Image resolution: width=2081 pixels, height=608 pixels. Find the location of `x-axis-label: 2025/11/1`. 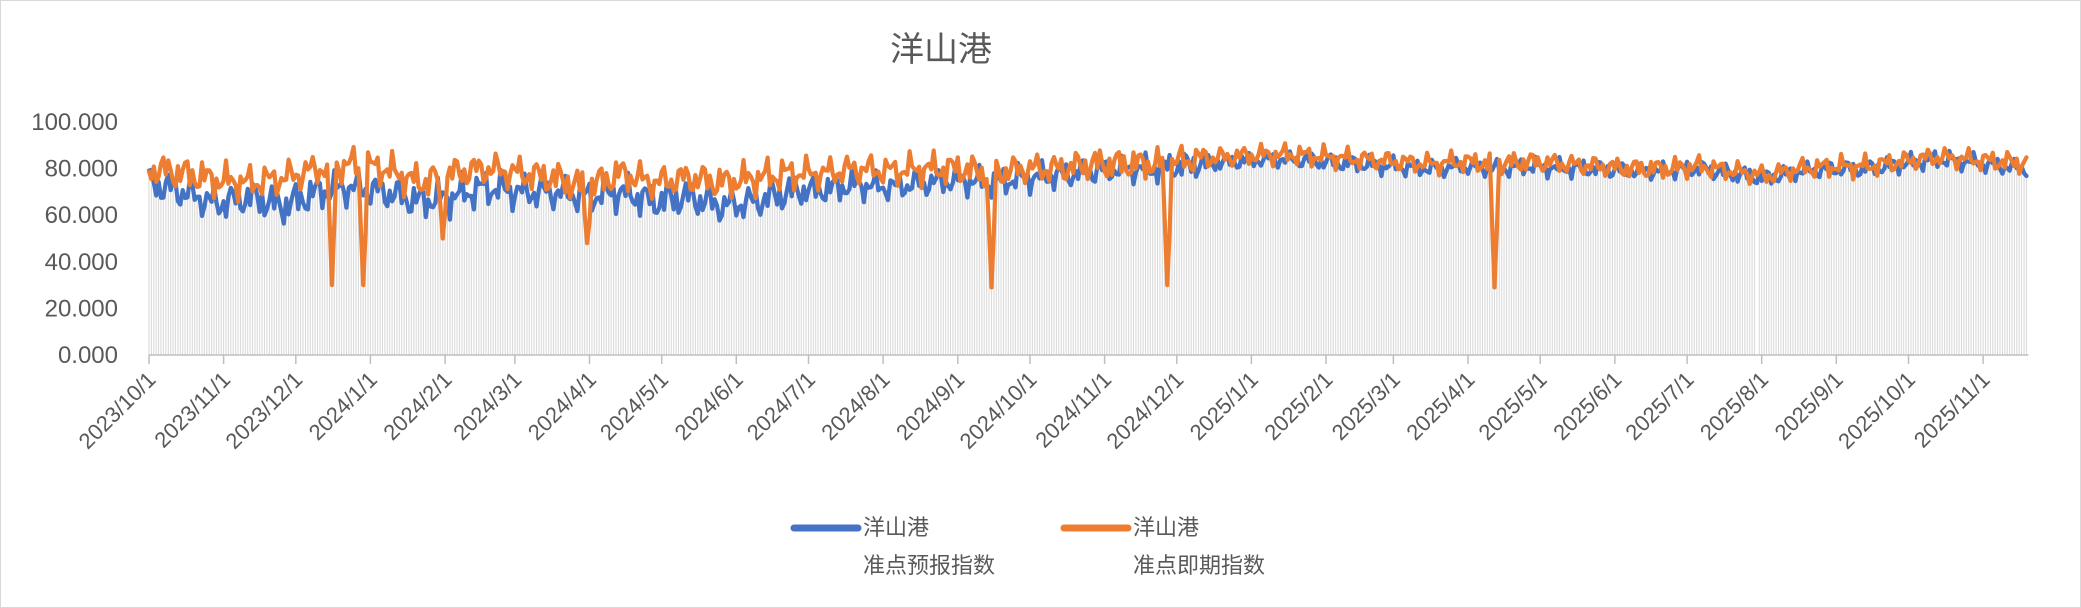

x-axis-label: 2025/11/1 is located at coordinates (1952, 410).